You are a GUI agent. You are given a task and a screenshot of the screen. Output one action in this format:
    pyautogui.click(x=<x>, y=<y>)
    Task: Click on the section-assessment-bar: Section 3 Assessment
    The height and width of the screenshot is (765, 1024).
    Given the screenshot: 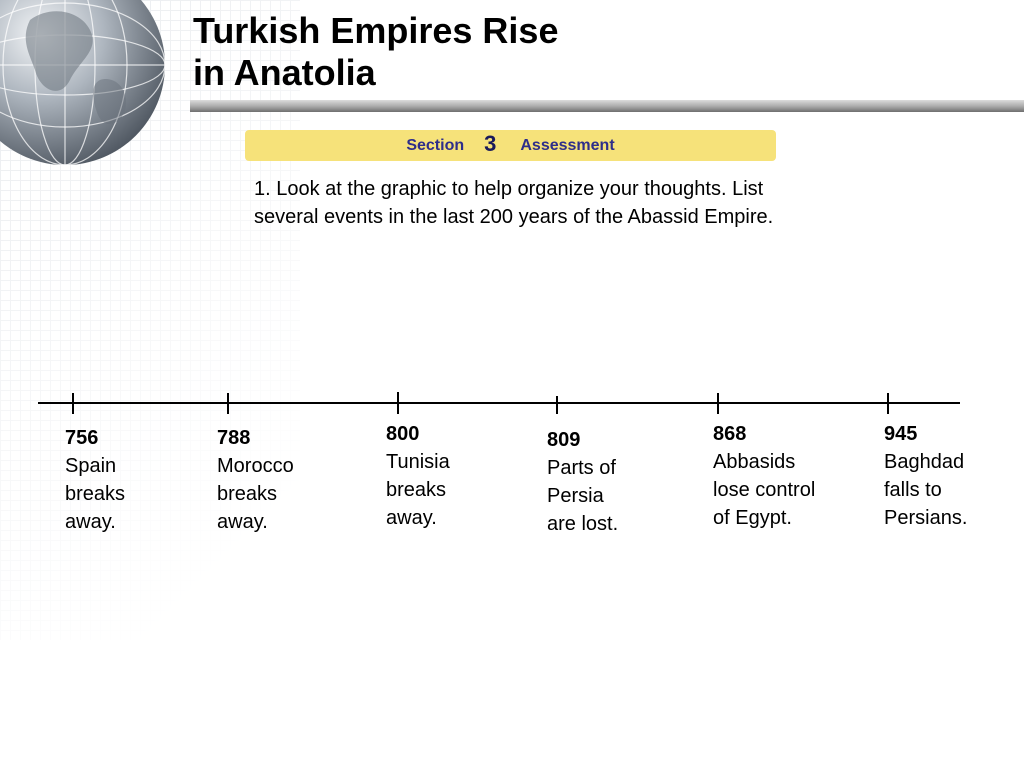 What is the action you would take?
    pyautogui.click(x=510, y=145)
    